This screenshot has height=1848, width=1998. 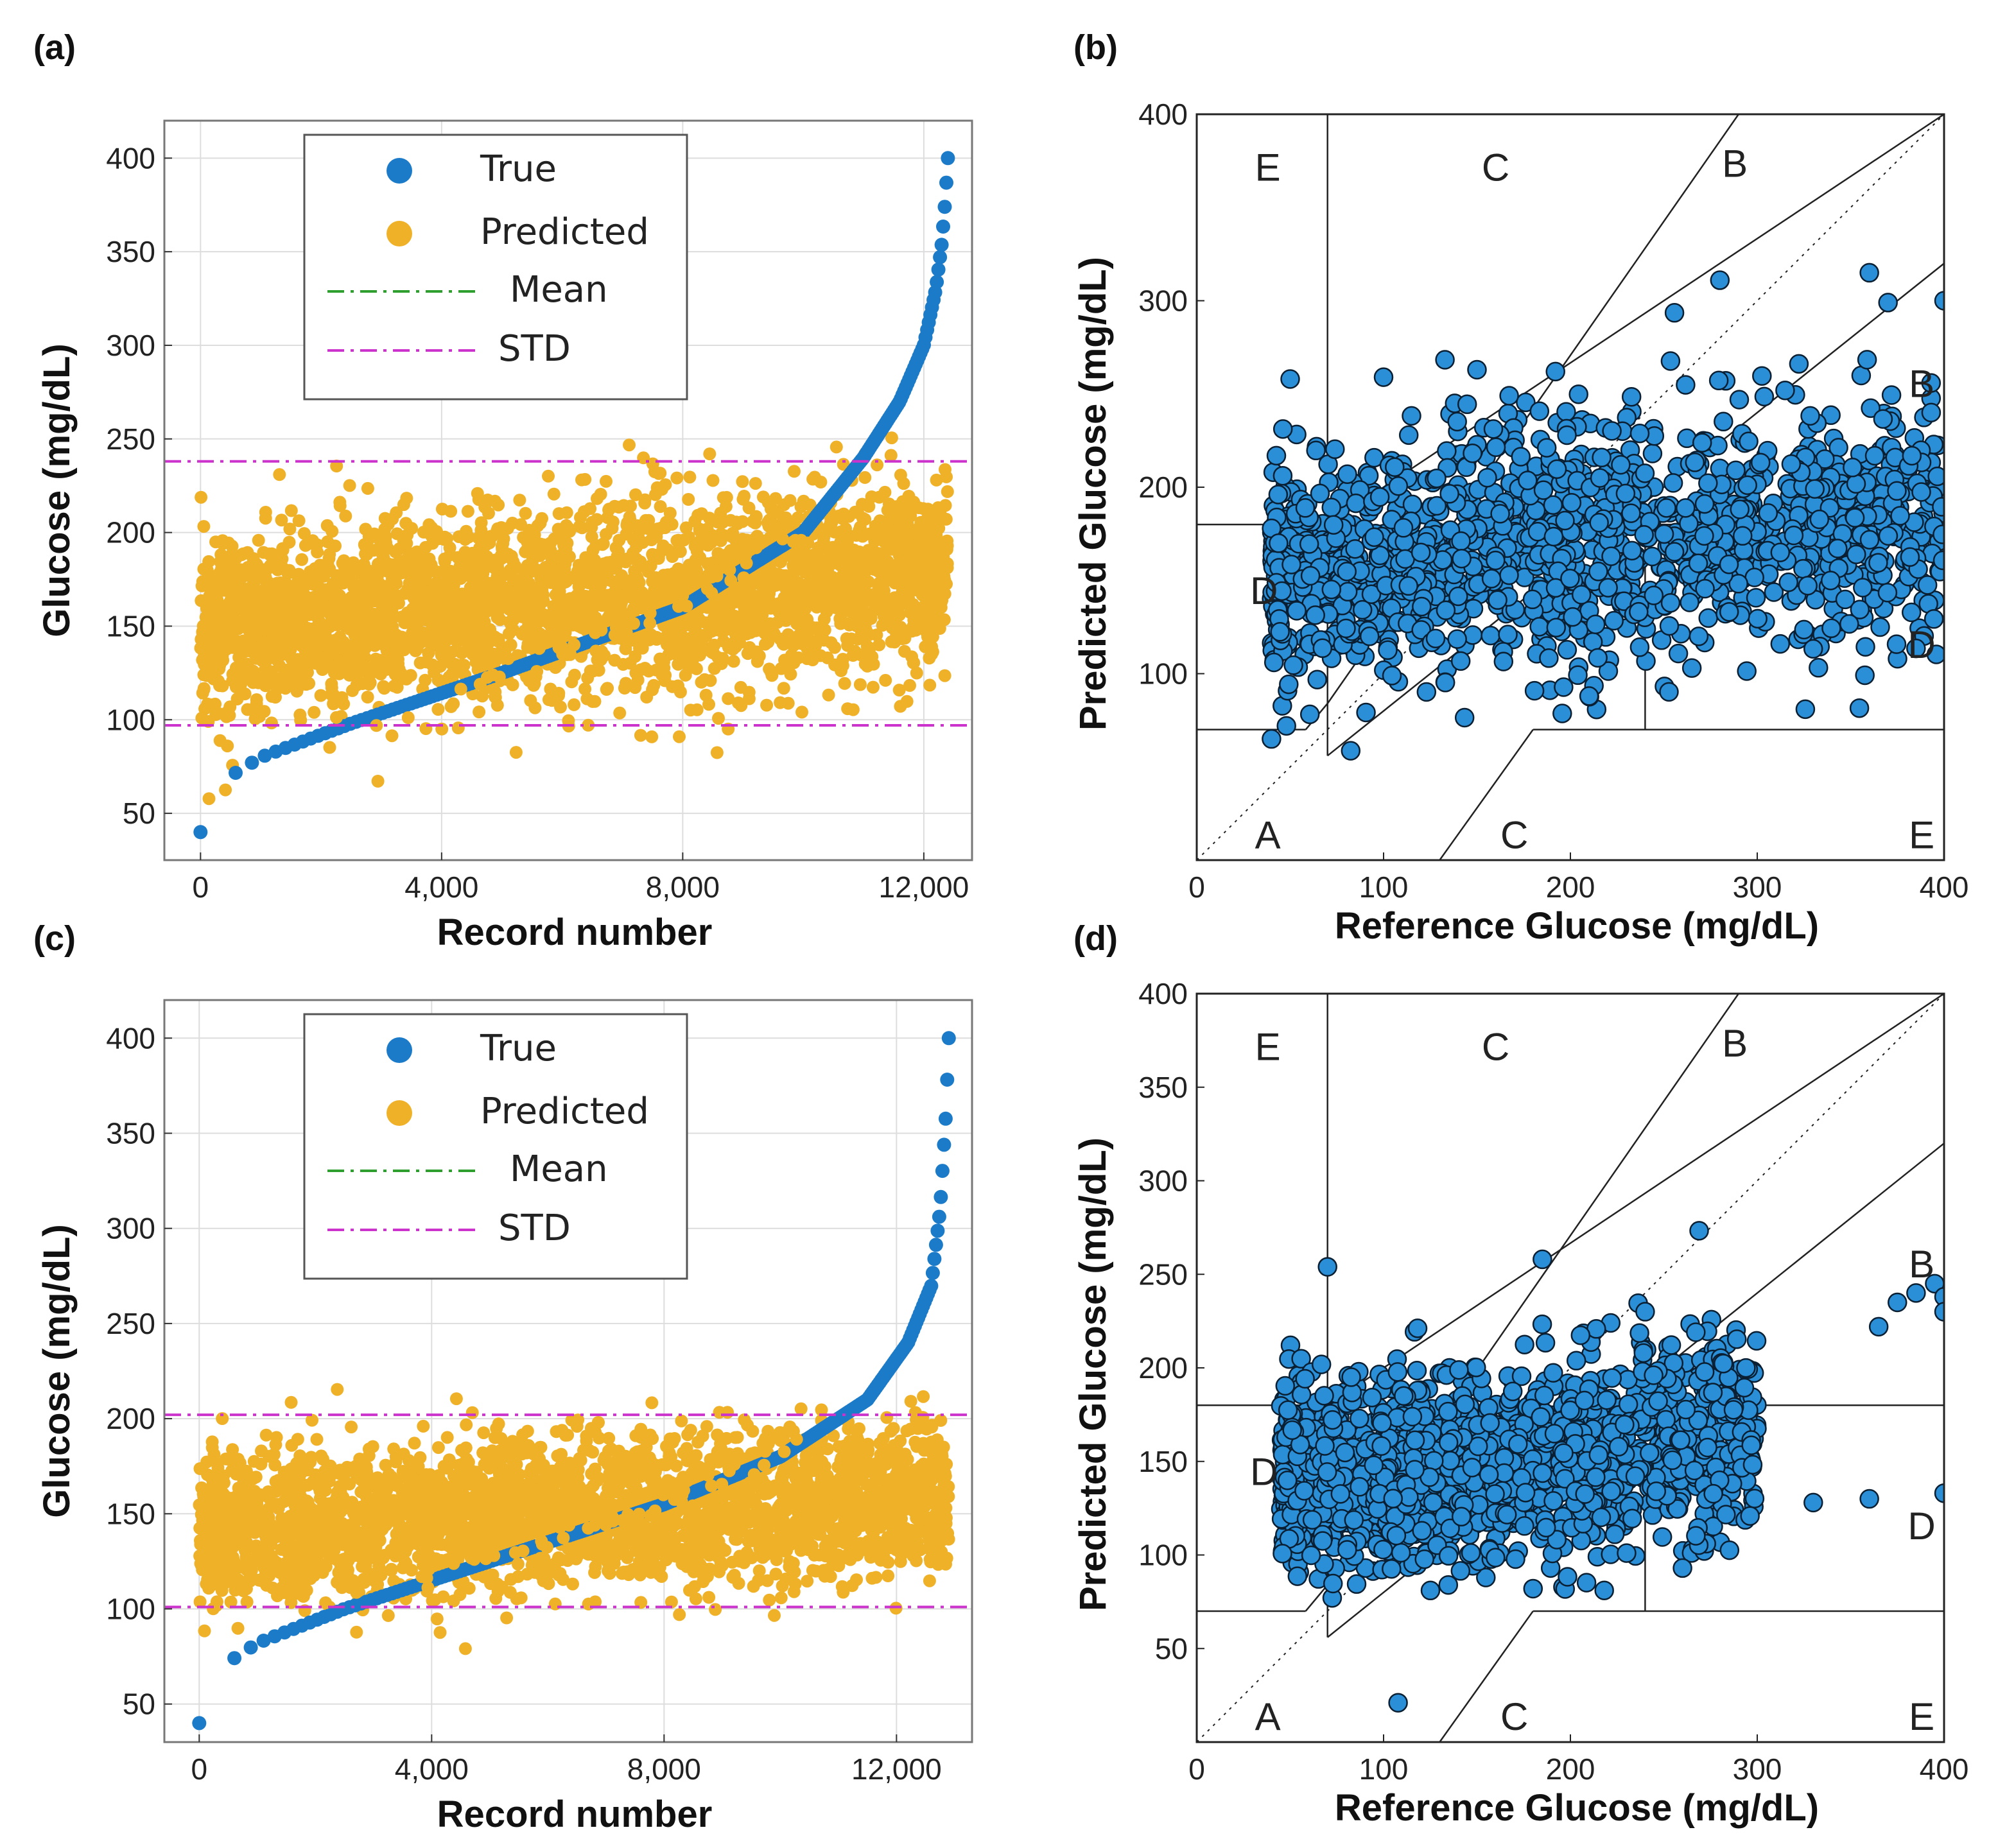 What do you see at coordinates (518, 169) in the screenshot?
I see `legend-label: True` at bounding box center [518, 169].